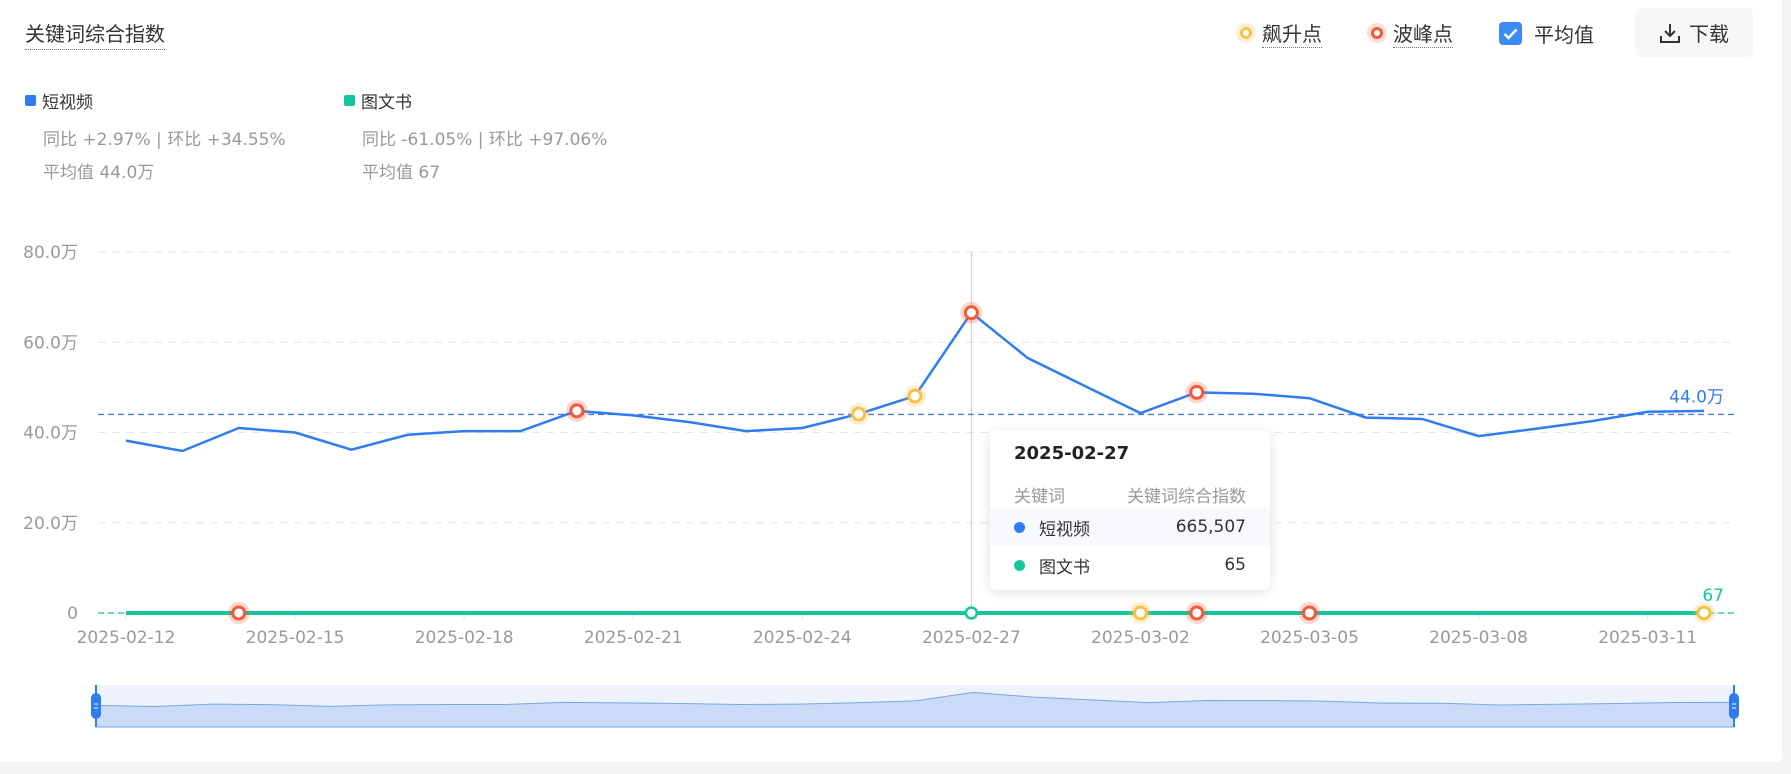  I want to click on series-info-text-book: 图文书 同比 -61.05% | 环比 +97.06% 平均值 67, so click(475, 135).